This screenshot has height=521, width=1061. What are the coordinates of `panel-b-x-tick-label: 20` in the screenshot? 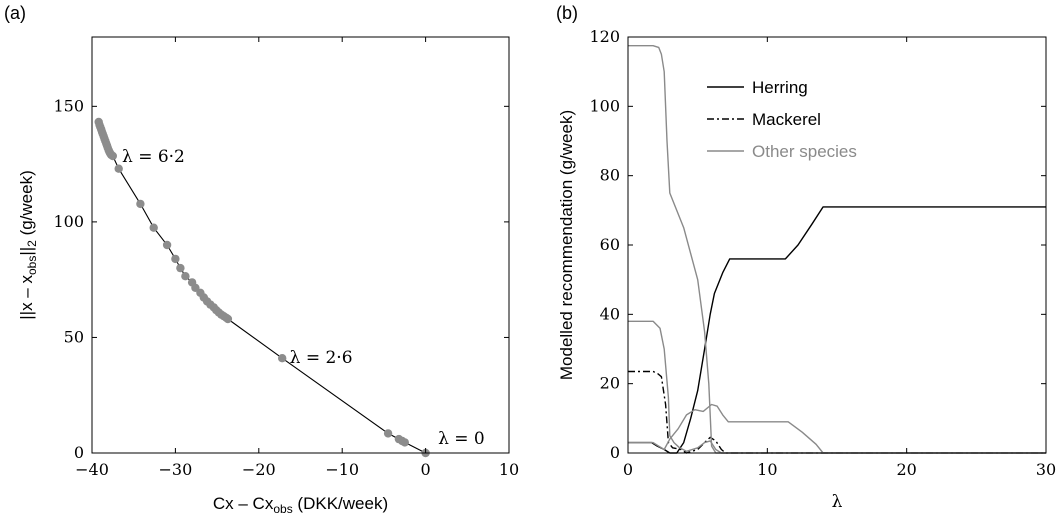 It's located at (906, 469).